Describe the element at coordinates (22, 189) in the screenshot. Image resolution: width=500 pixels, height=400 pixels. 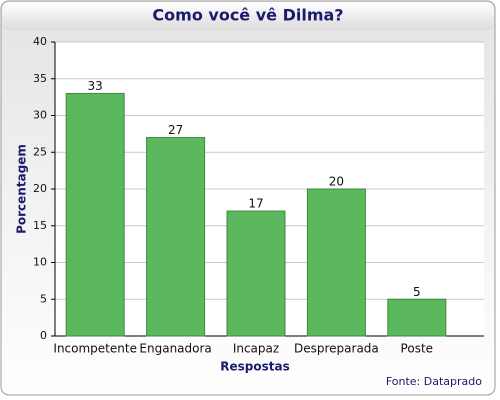
I see `y-axis-title: Porcentagem` at that location.